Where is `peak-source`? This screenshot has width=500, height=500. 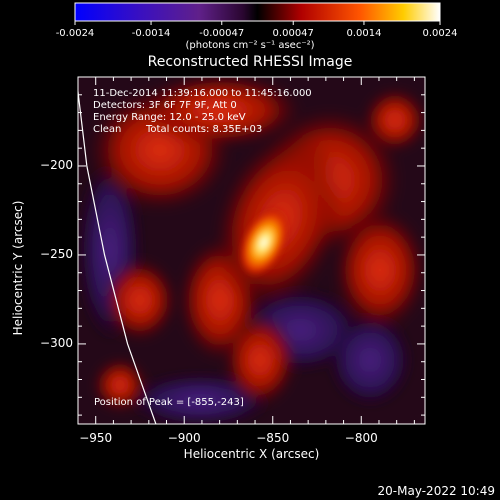 peak-source is located at coordinates (264, 242).